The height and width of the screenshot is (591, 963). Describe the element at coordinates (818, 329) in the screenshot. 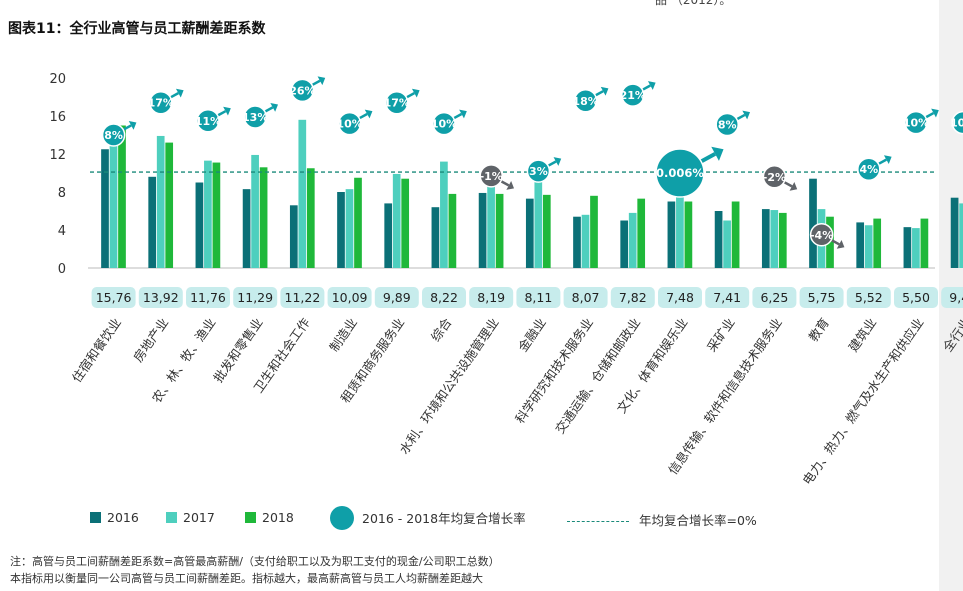

I see `category-label-15: 教育` at that location.